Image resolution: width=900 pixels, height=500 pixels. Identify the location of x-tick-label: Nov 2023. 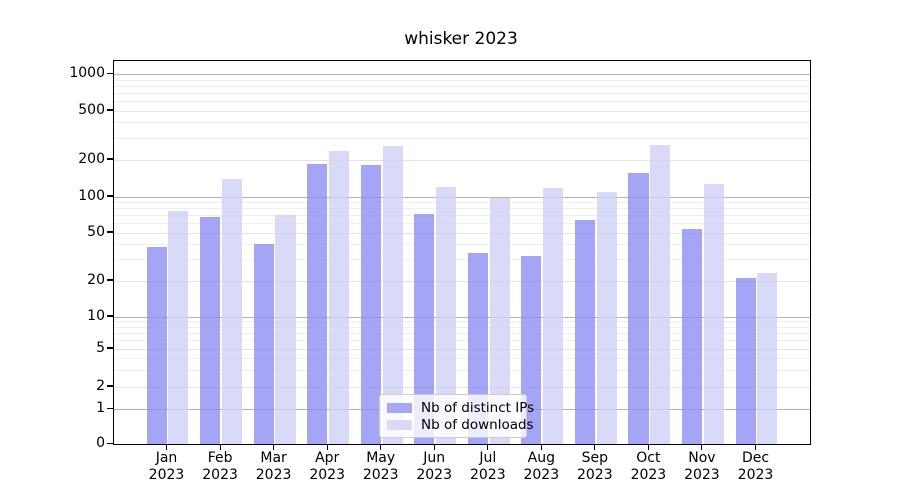
(702, 467).